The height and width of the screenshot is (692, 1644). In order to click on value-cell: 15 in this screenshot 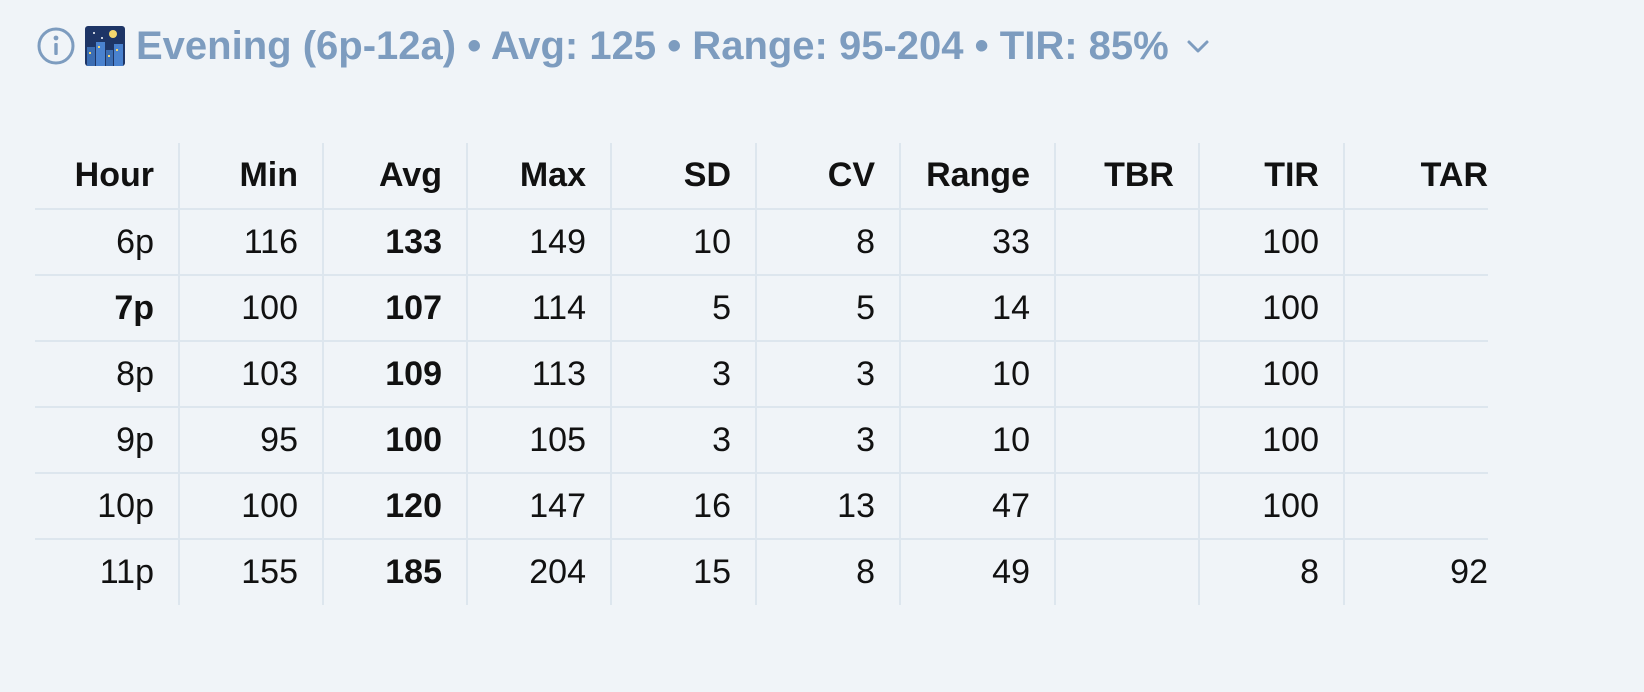, I will do `click(683, 572)`.